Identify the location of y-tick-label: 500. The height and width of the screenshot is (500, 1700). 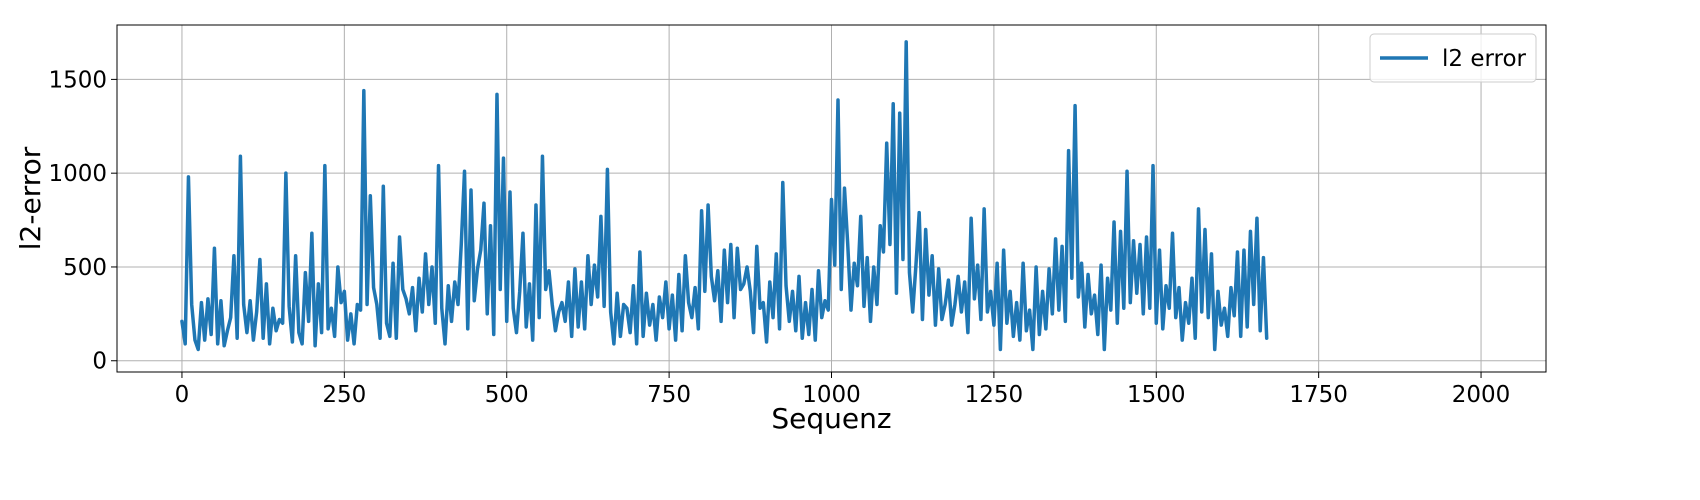
(85, 268).